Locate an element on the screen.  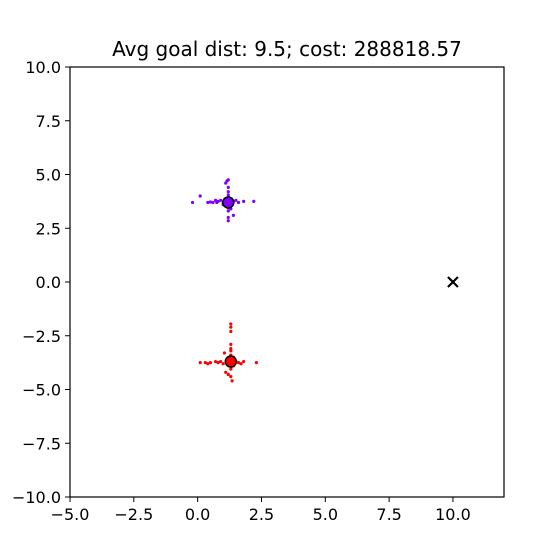
y-tick-label: −10.0 is located at coordinates (36, 497).